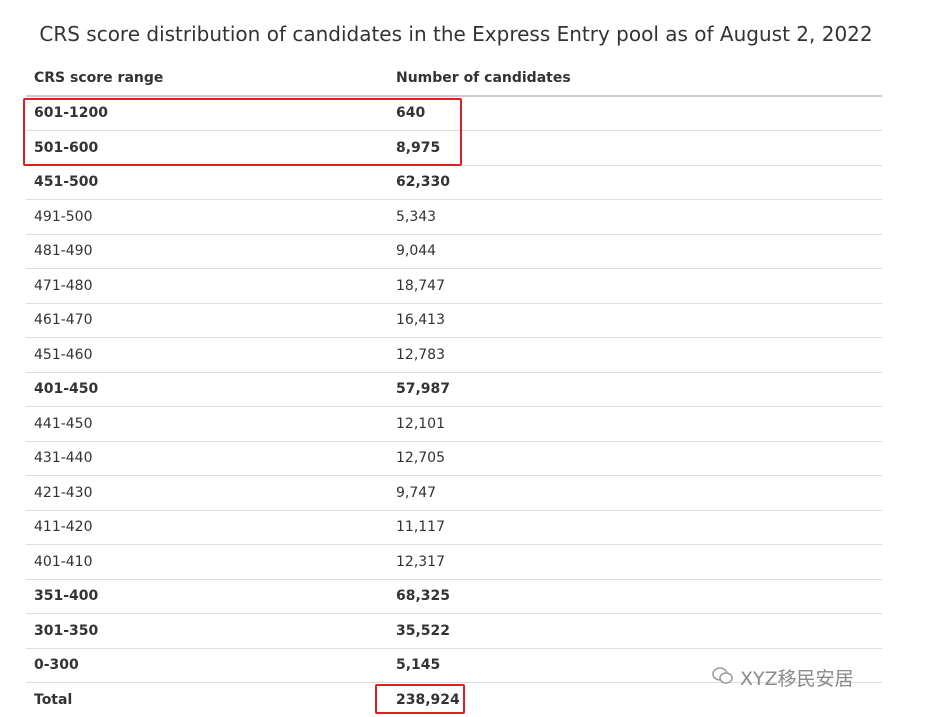 The height and width of the screenshot is (717, 926). Describe the element at coordinates (420, 458) in the screenshot. I see `table-cell: 12,705` at that location.